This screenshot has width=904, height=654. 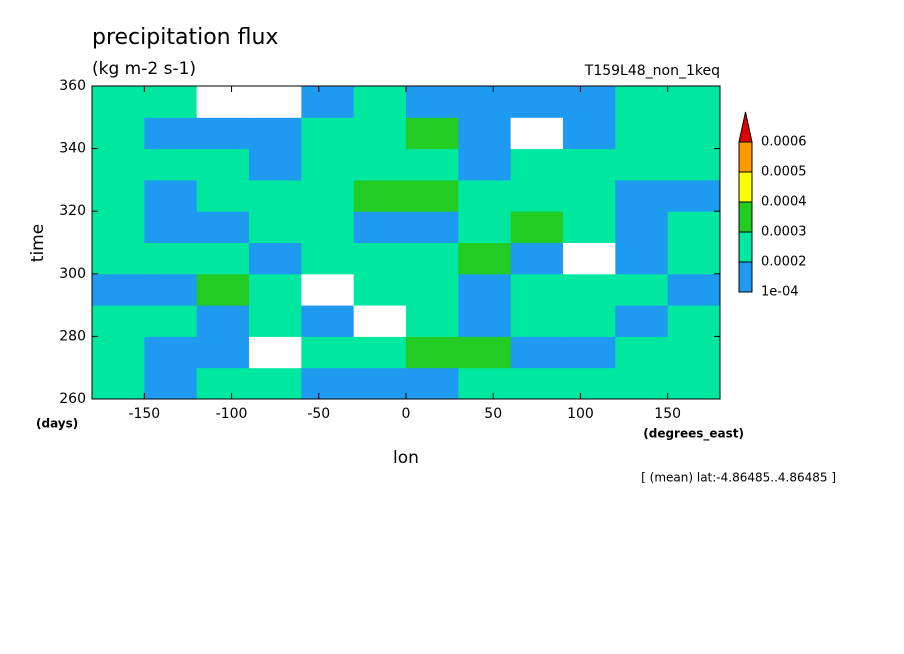 What do you see at coordinates (745, 127) in the screenshot?
I see `colorbar-extension` at bounding box center [745, 127].